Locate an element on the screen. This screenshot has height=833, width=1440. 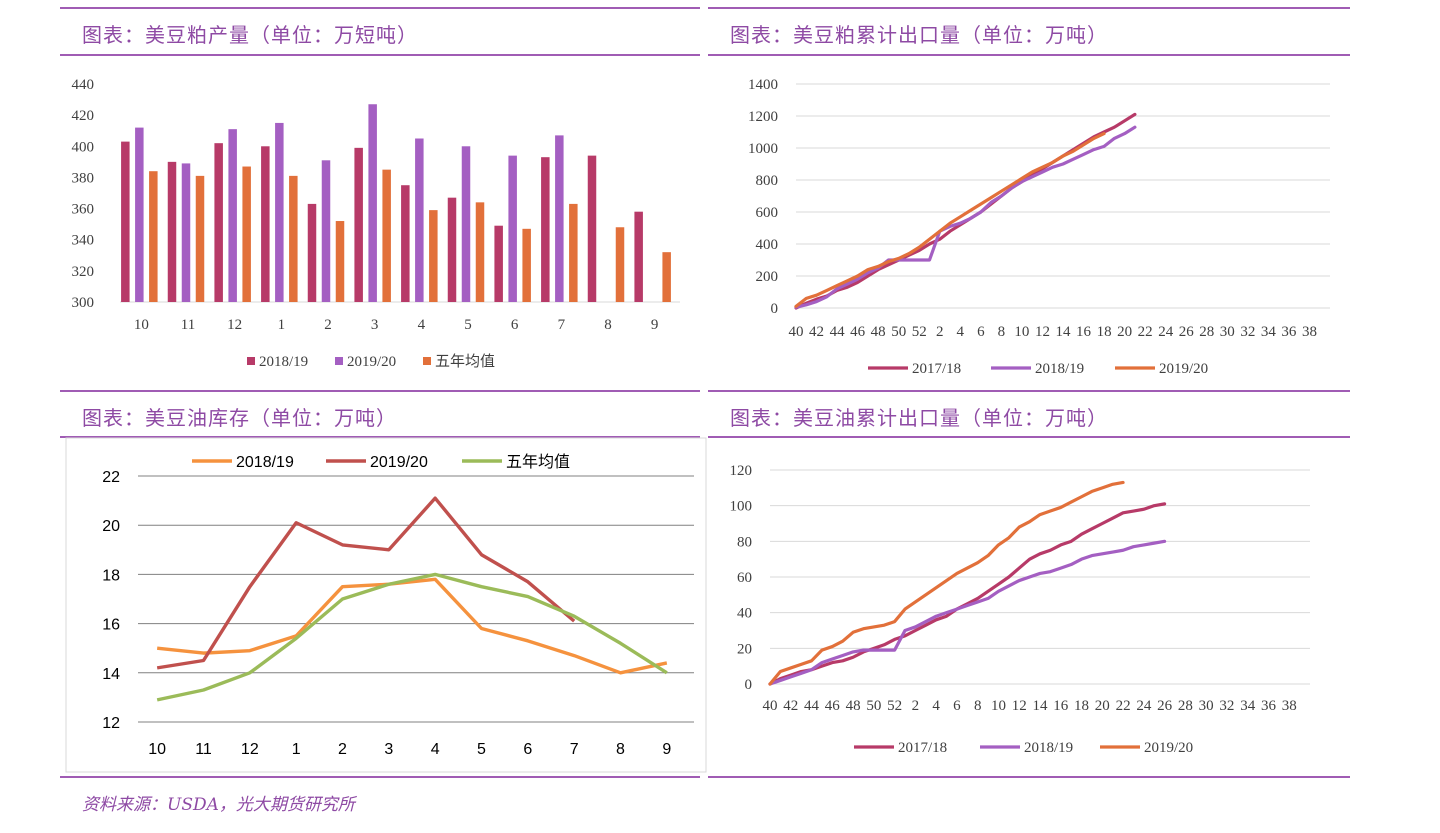
legend-label: 2017/18 is located at coordinates (922, 748).